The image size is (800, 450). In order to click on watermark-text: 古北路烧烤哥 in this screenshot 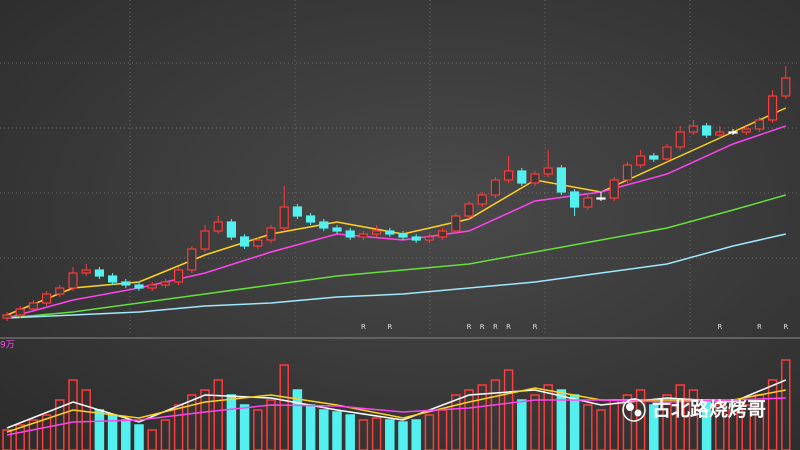, I will do `click(709, 409)`.